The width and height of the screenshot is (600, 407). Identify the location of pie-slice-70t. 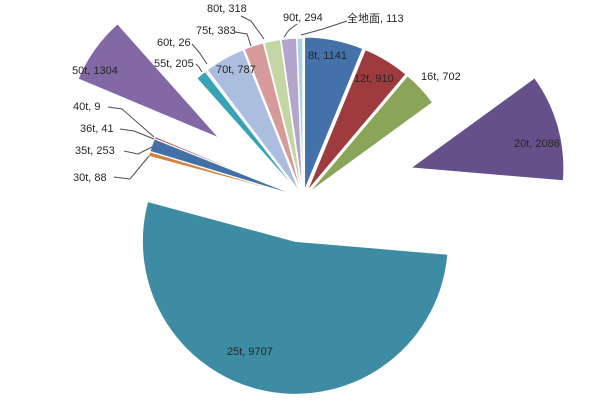
(253, 121).